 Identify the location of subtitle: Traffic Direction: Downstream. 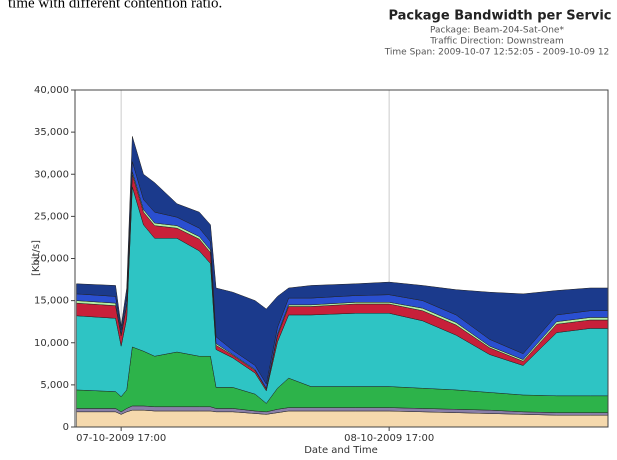
(496, 42).